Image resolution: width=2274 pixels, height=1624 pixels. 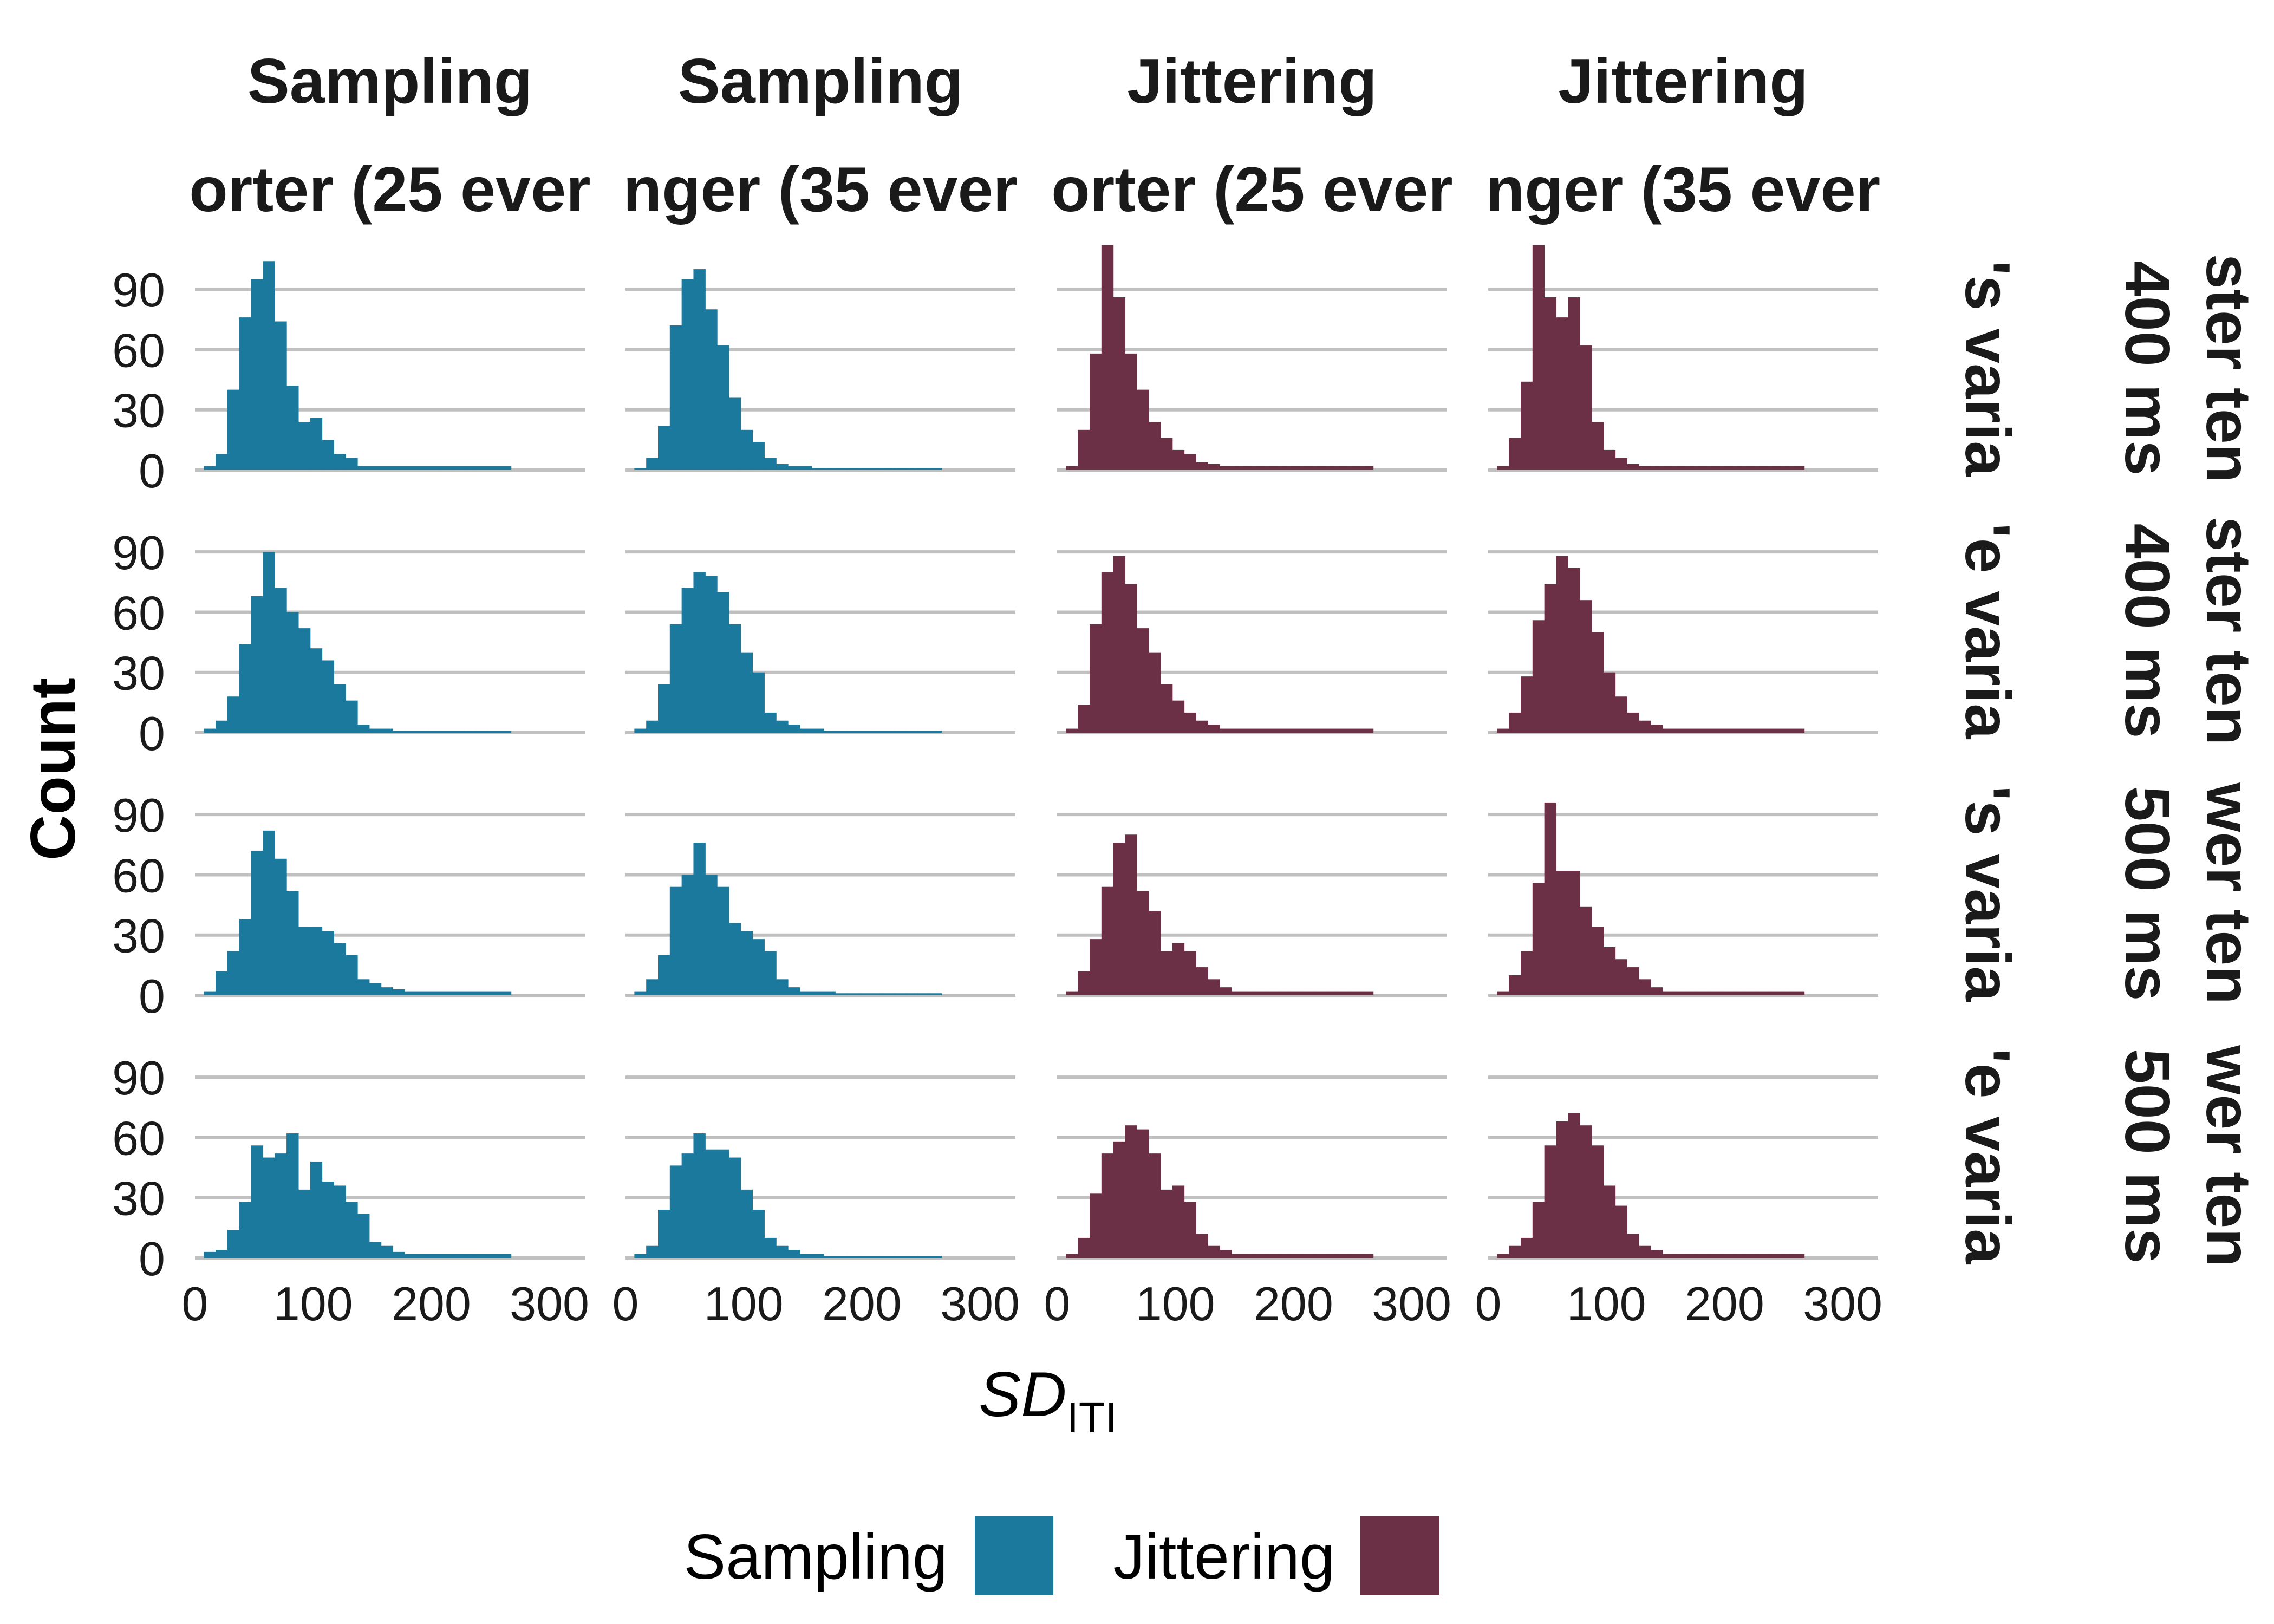 I want to click on x-tick-label: 0, so click(x=1057, y=1303).